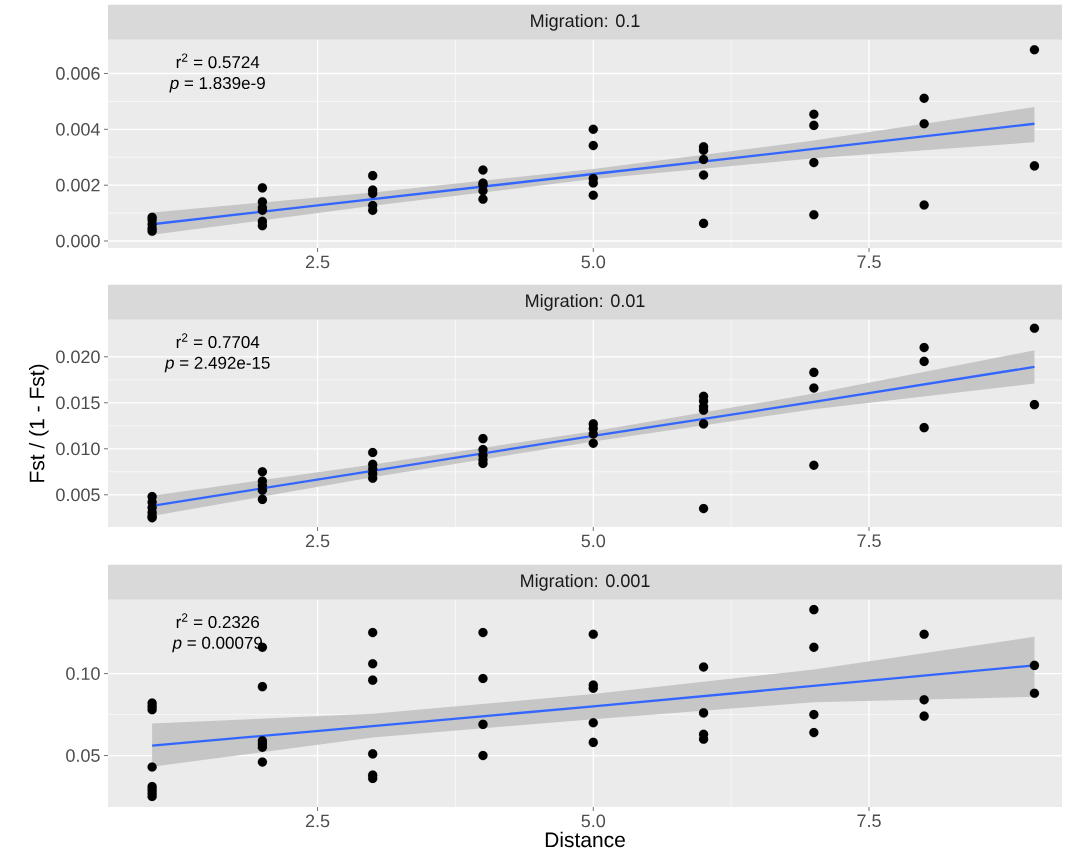 The height and width of the screenshot is (865, 1073). What do you see at coordinates (218, 61) in the screenshot?
I see `annotation: r$^{2}$ = 0.5724` at bounding box center [218, 61].